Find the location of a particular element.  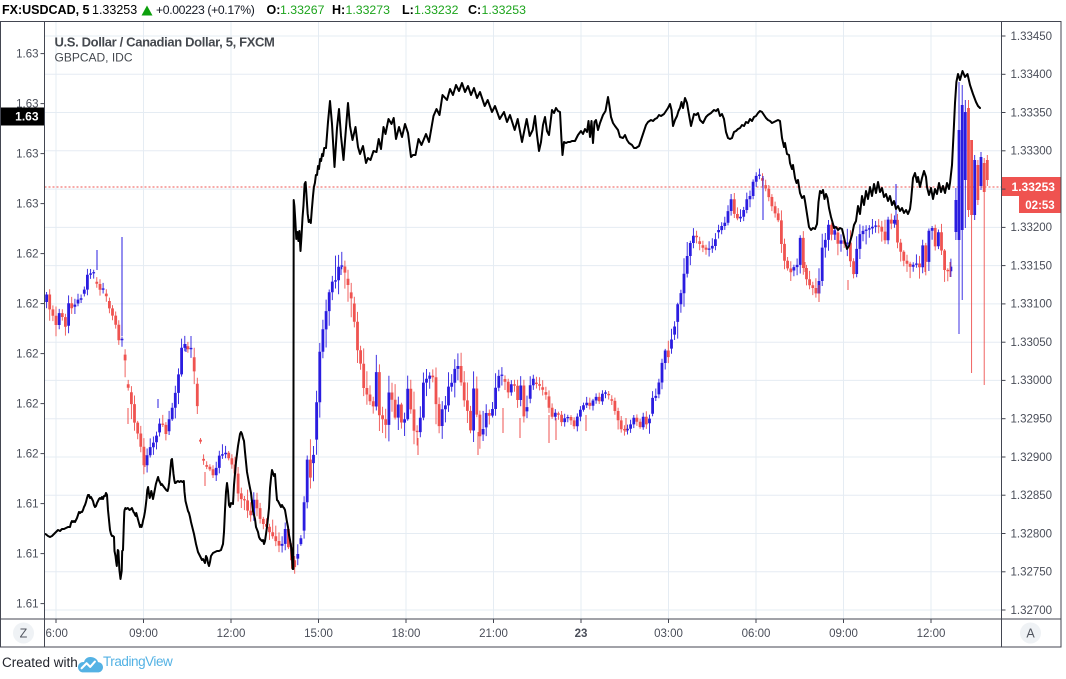

svg-text: 1.33150 is located at coordinates (1032, 266).